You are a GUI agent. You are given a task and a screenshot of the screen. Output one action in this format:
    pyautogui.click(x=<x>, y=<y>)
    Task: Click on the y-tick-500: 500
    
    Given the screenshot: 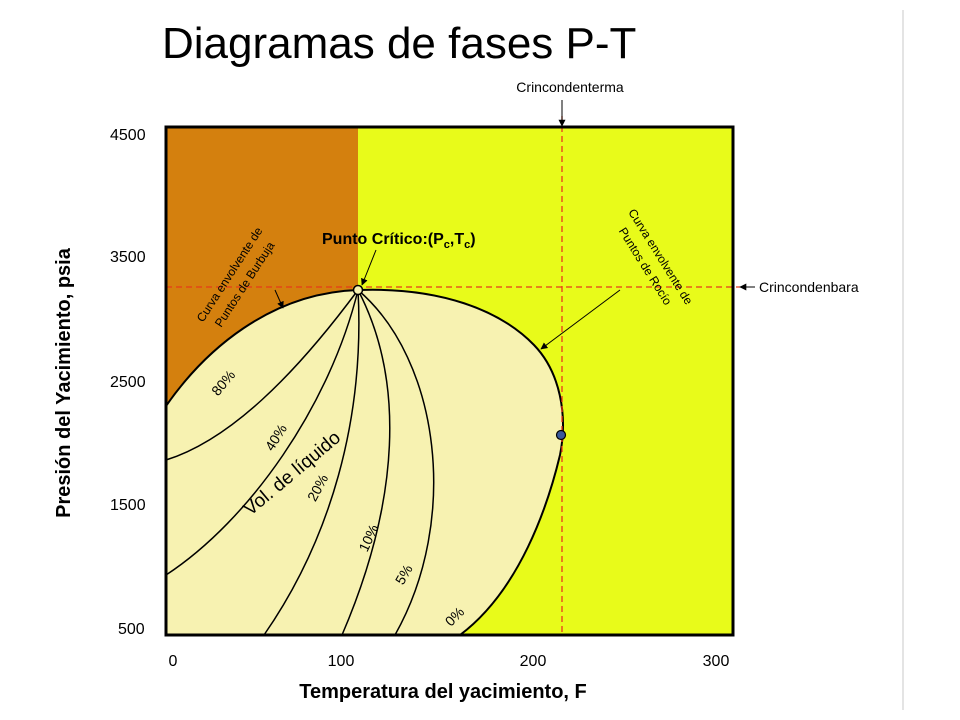 What is the action you would take?
    pyautogui.click(x=131, y=629)
    